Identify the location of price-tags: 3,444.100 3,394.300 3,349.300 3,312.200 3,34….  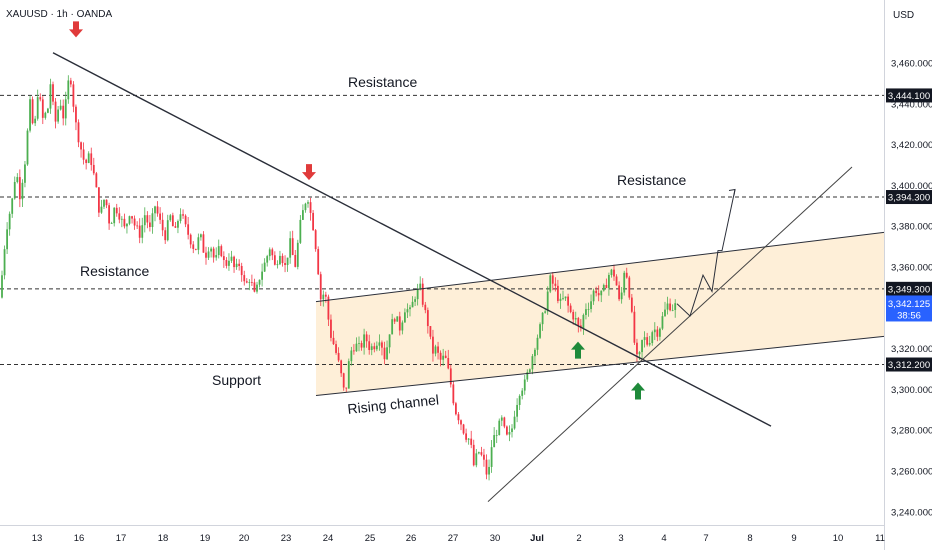
(909, 230).